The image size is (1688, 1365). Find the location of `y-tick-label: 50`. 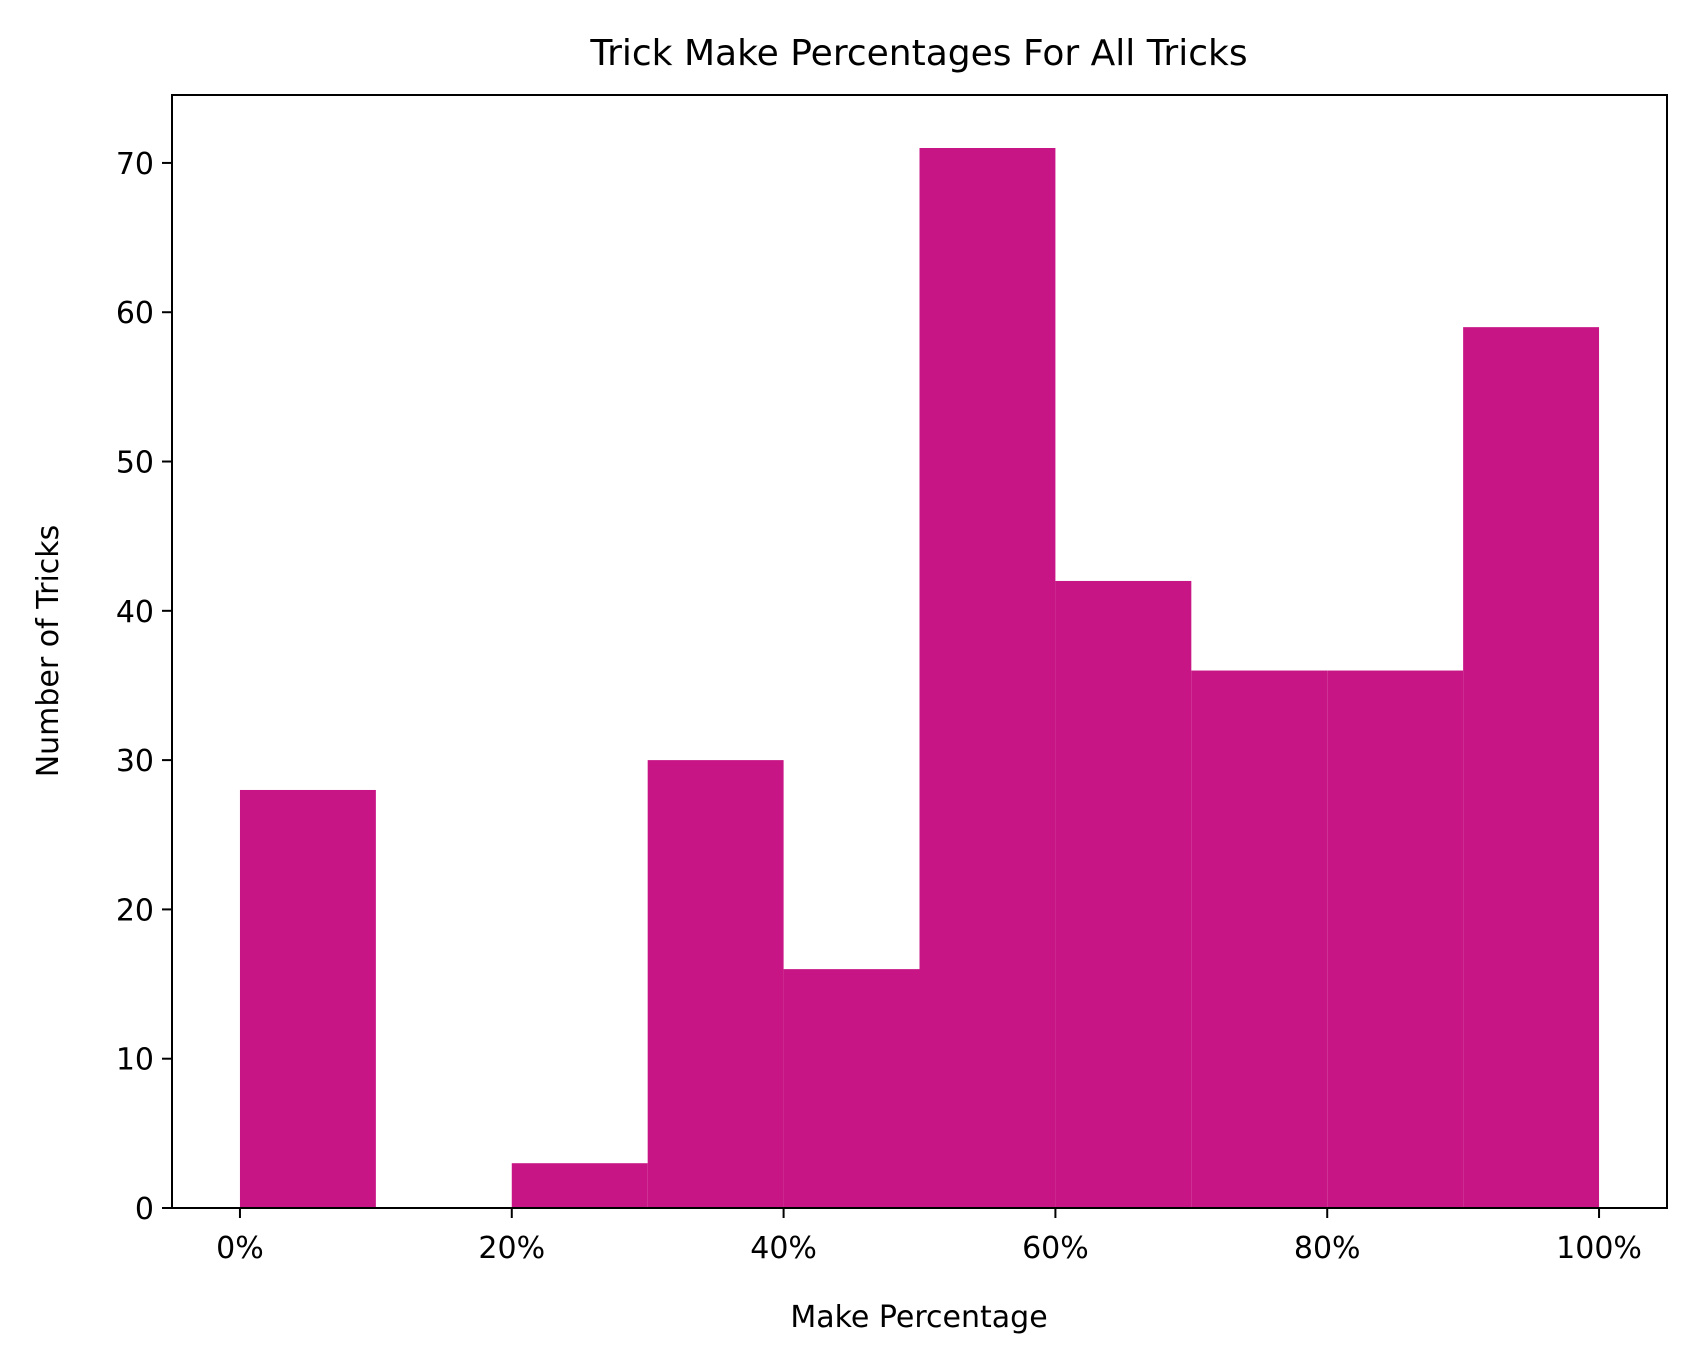

y-tick-label: 50 is located at coordinates (135, 463).